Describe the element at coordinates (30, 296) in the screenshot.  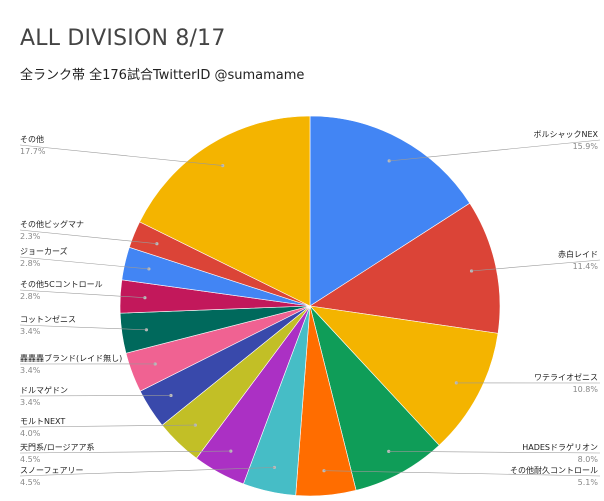
I see `pie-value-label-11: 2.8%` at that location.